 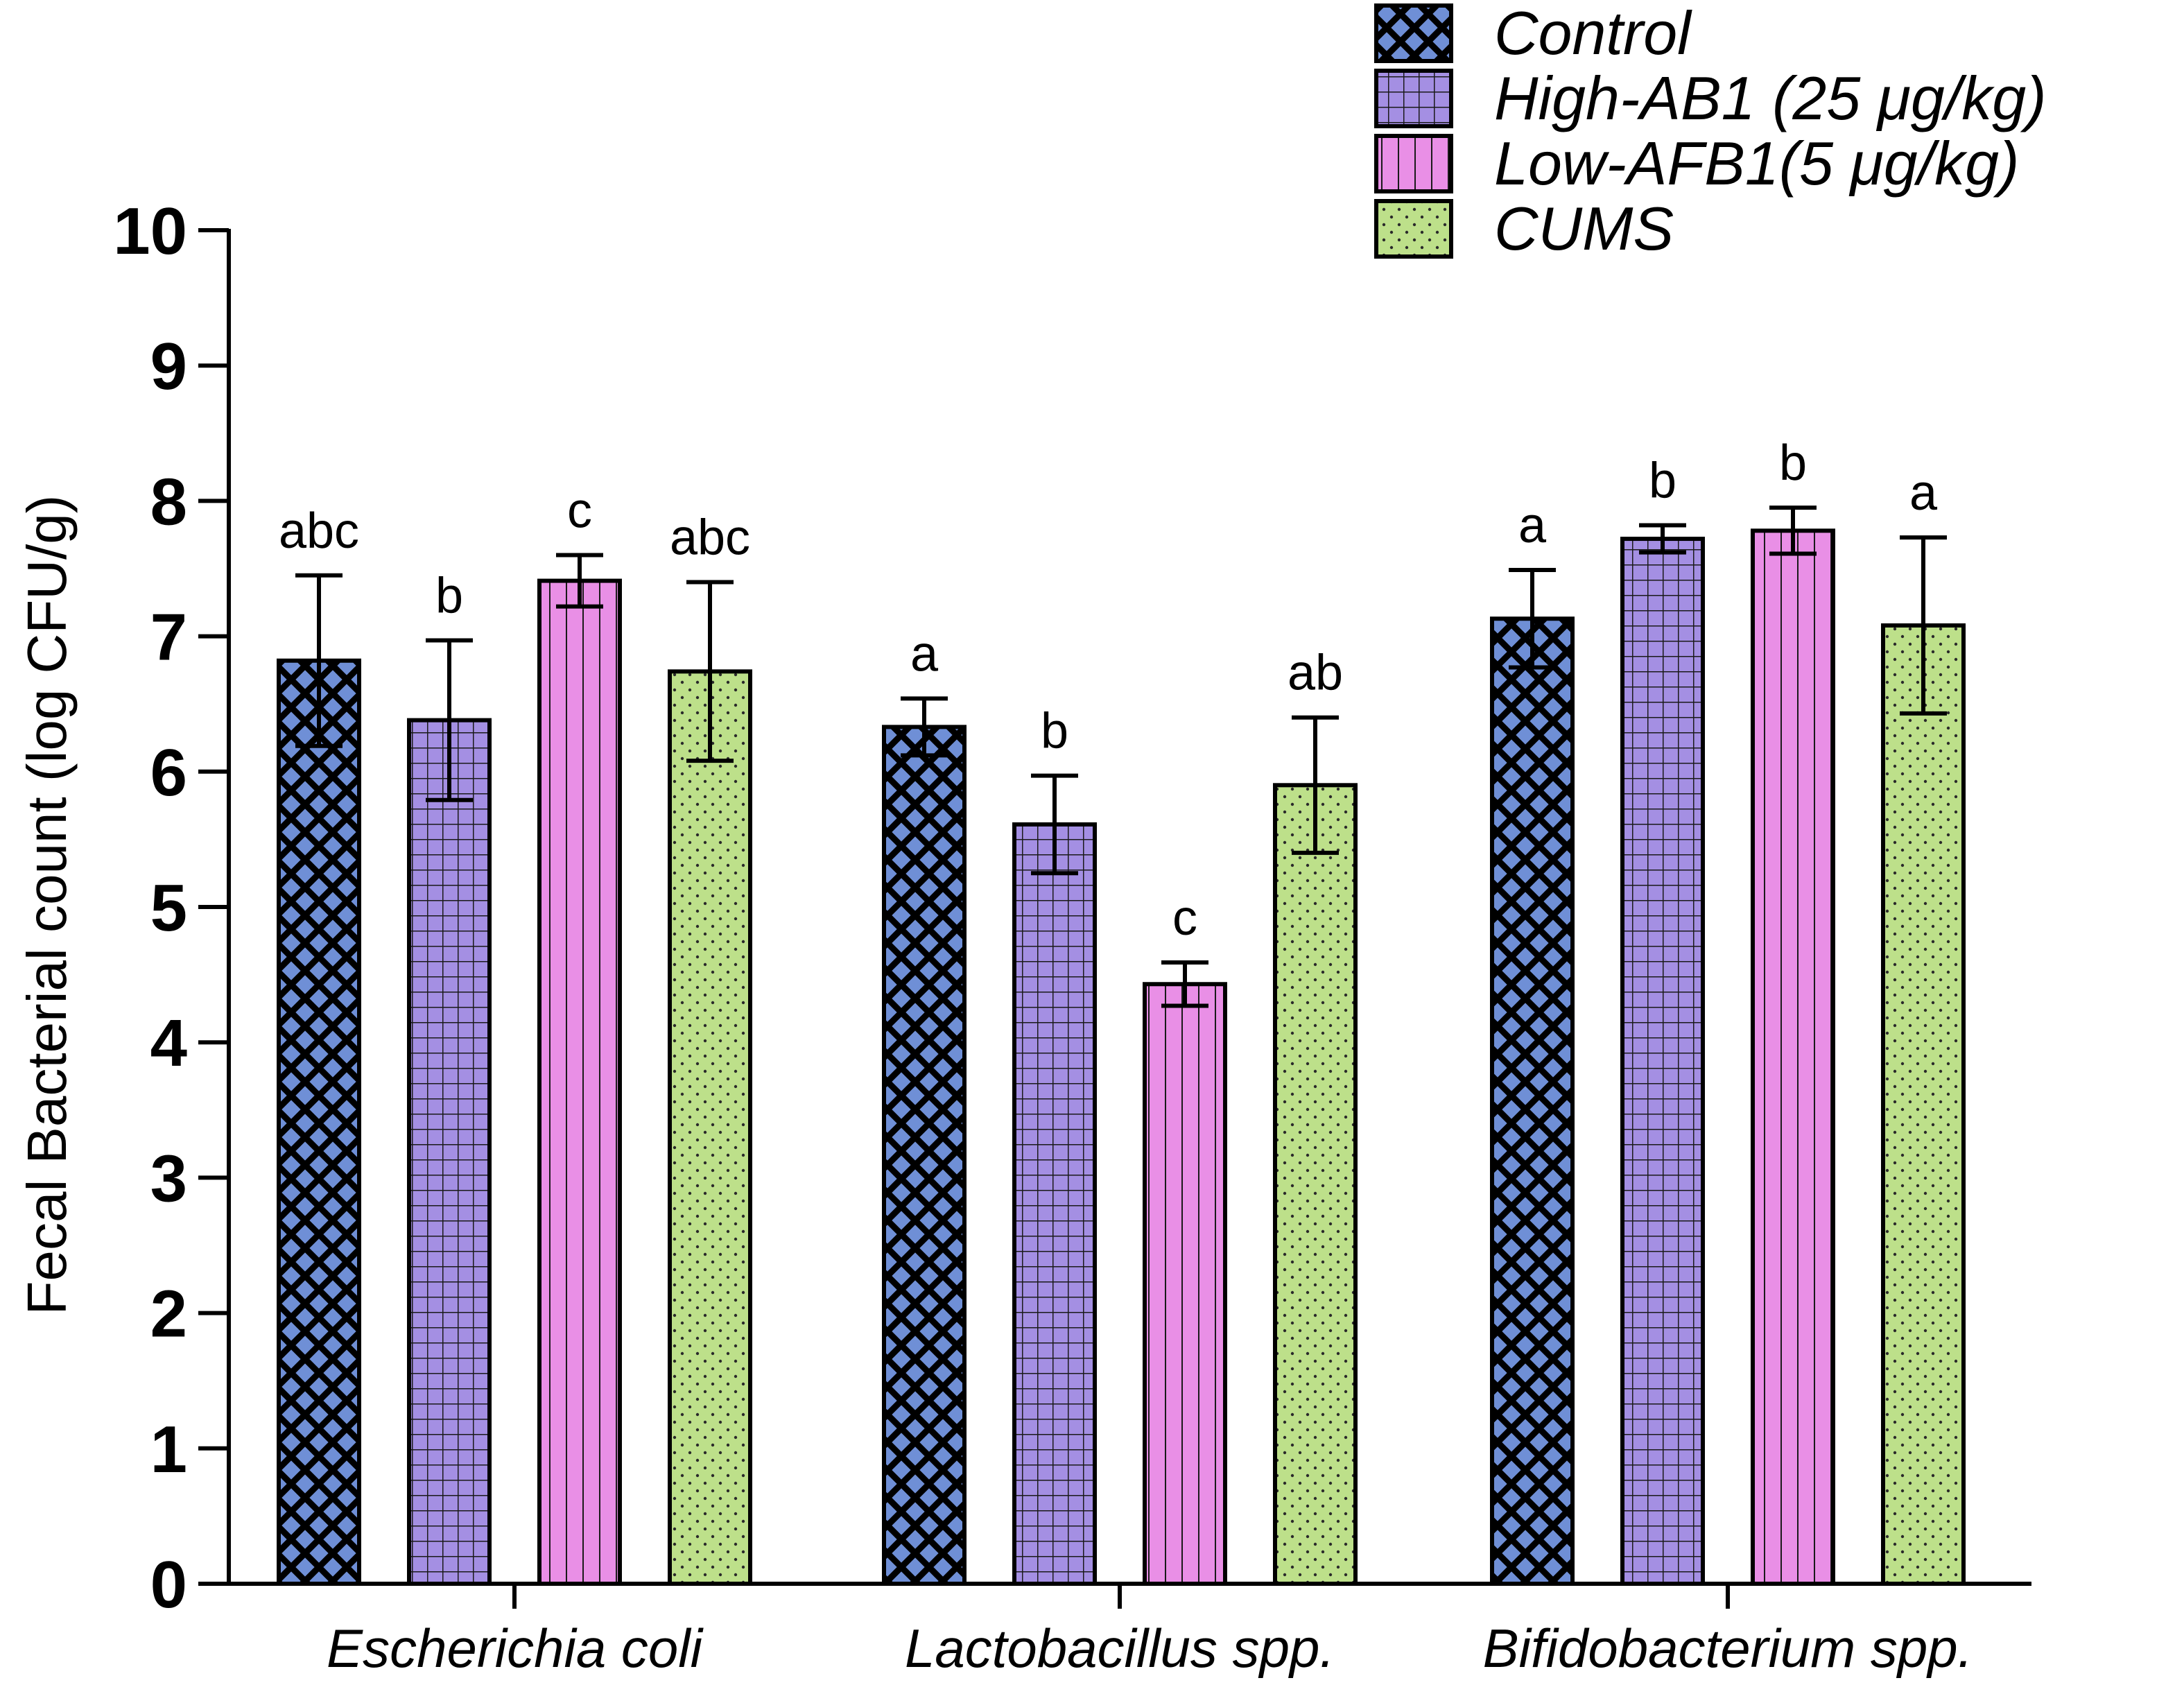 What do you see at coordinates (1728, 1648) in the screenshot?
I see `category-label: Bifidobacterium spp.` at bounding box center [1728, 1648].